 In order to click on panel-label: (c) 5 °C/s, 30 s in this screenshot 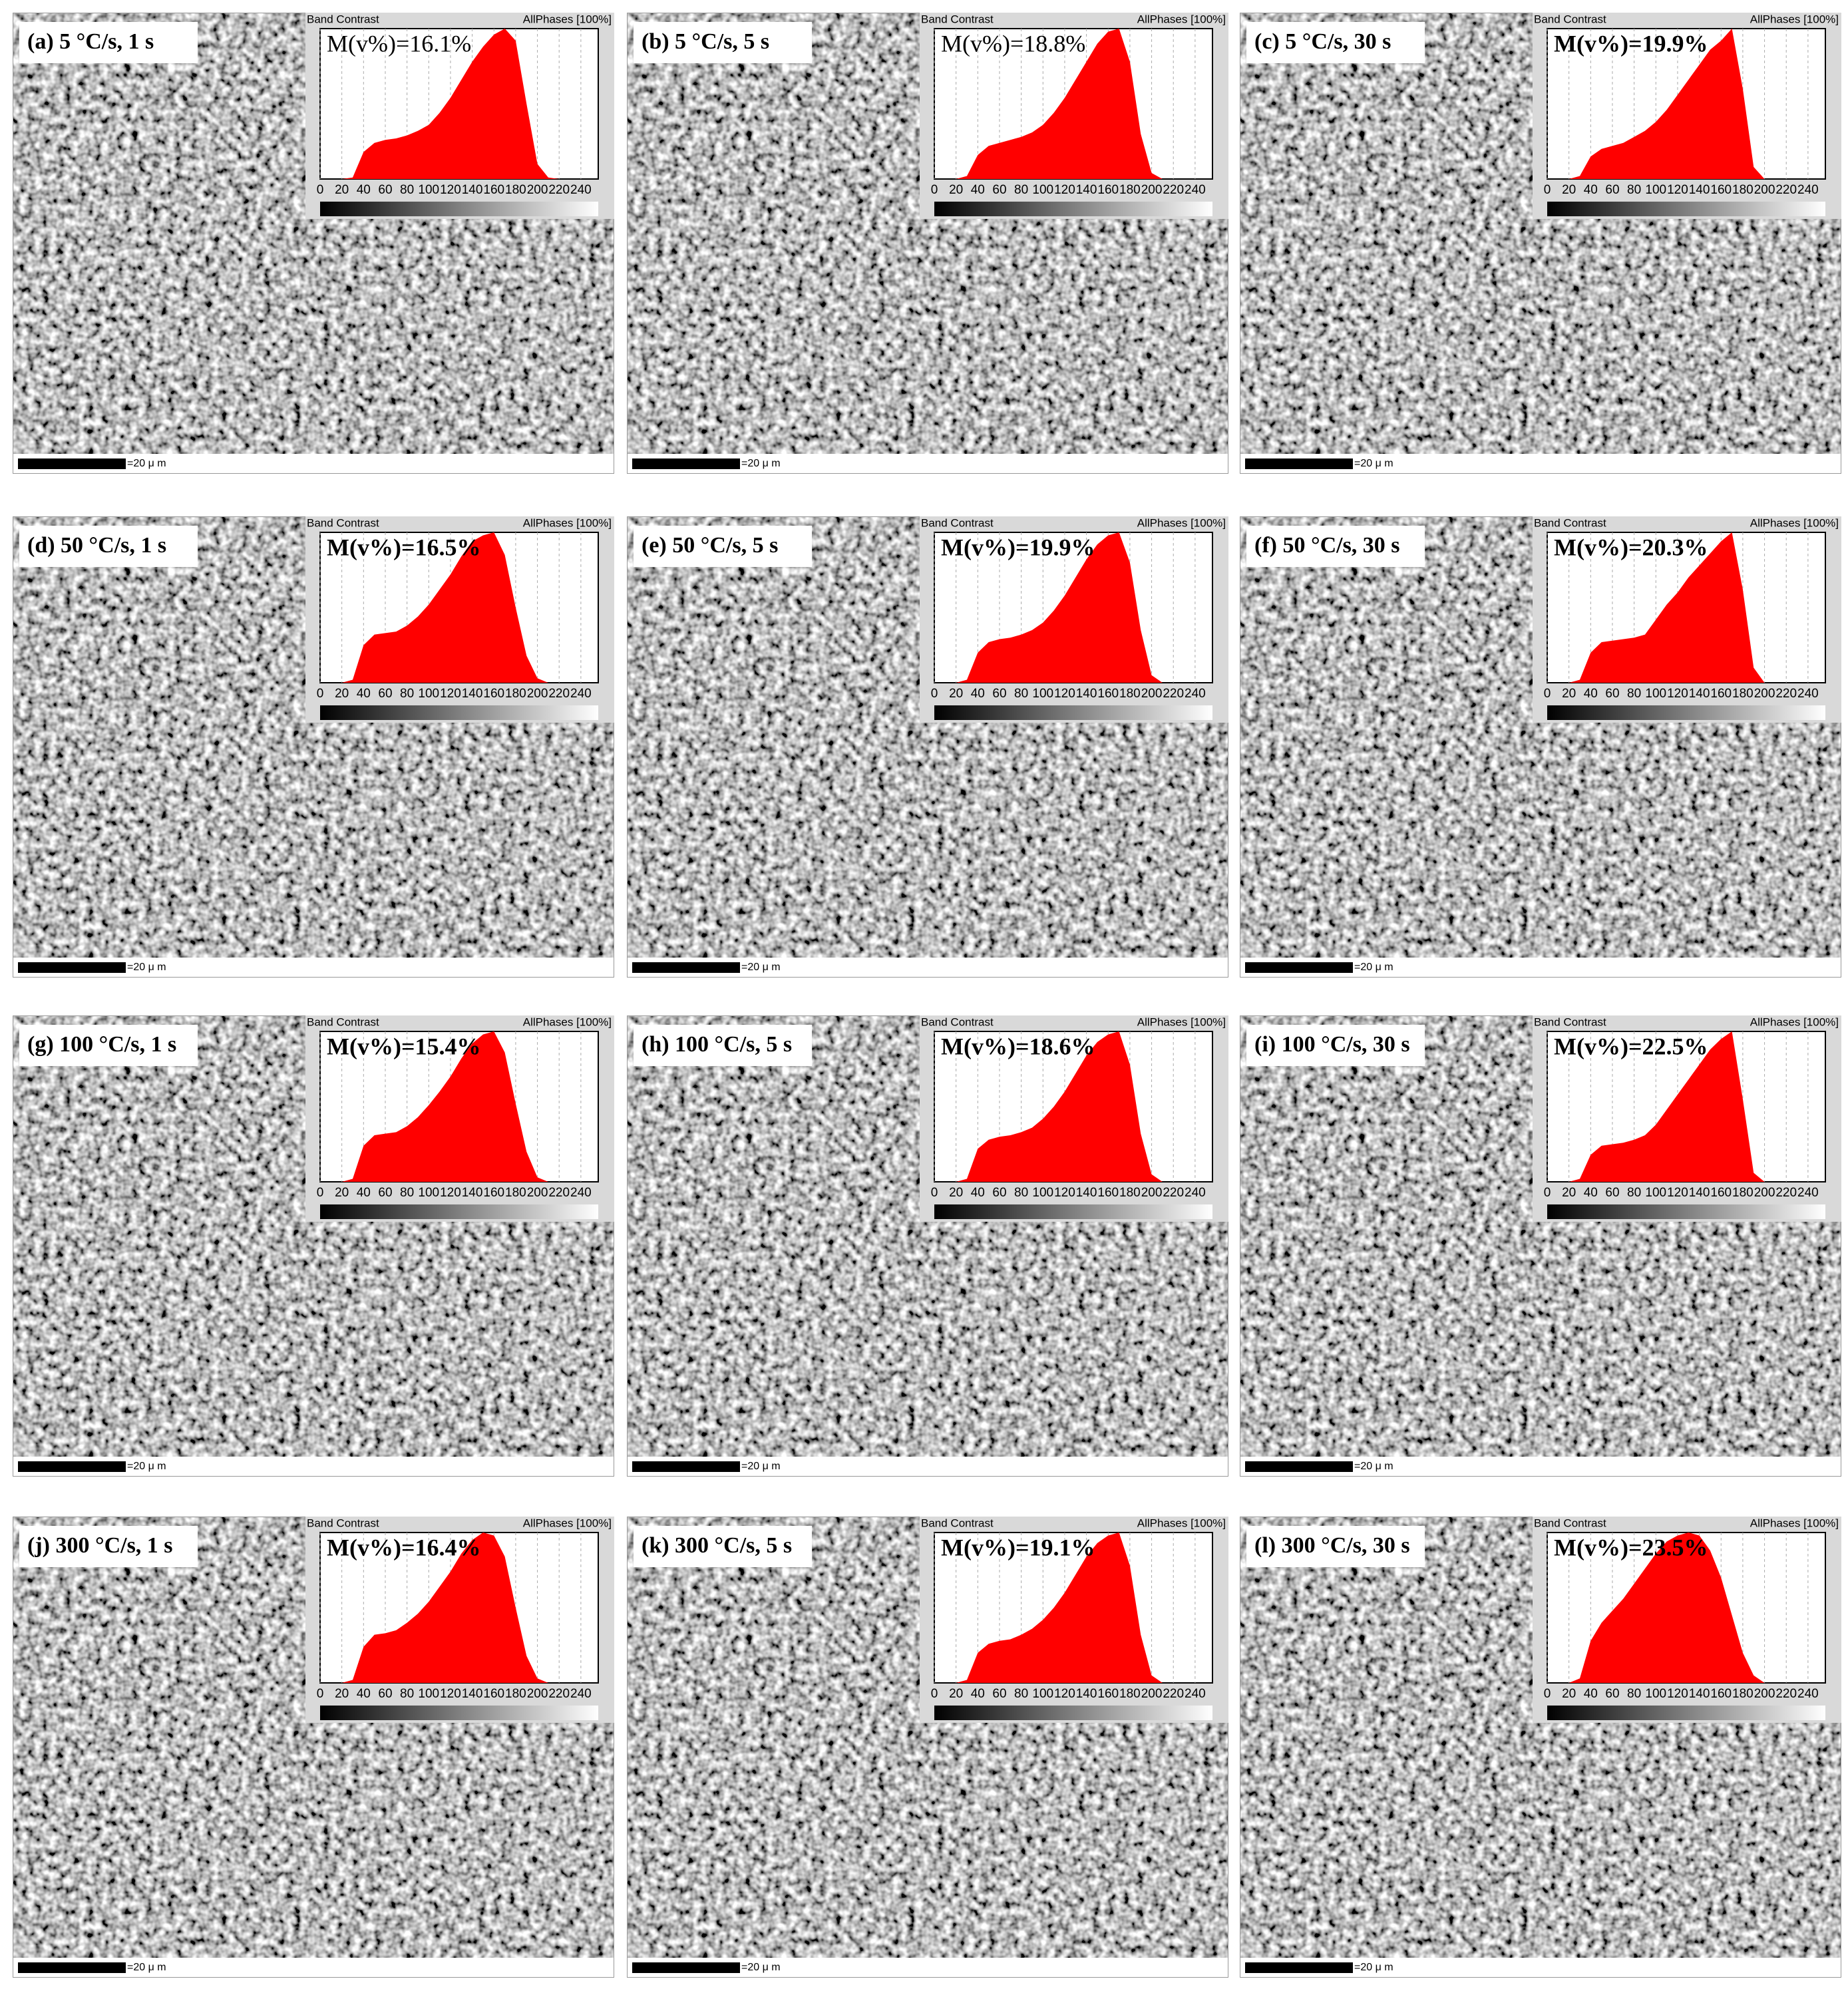, I will do `click(1322, 41)`.